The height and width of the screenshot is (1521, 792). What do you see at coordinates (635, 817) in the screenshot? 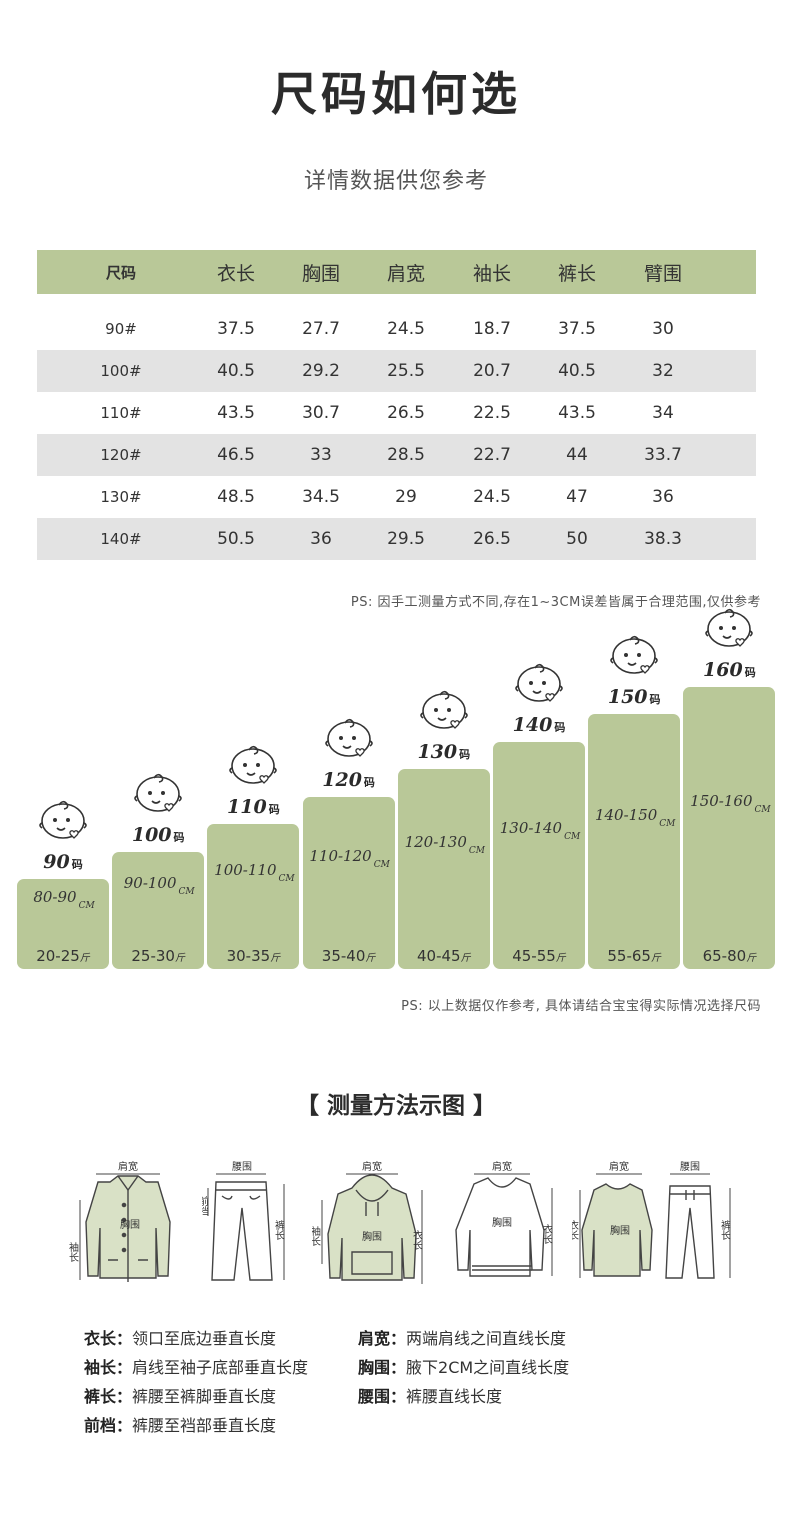
I see `height-range: 140-150 CM` at bounding box center [635, 817].